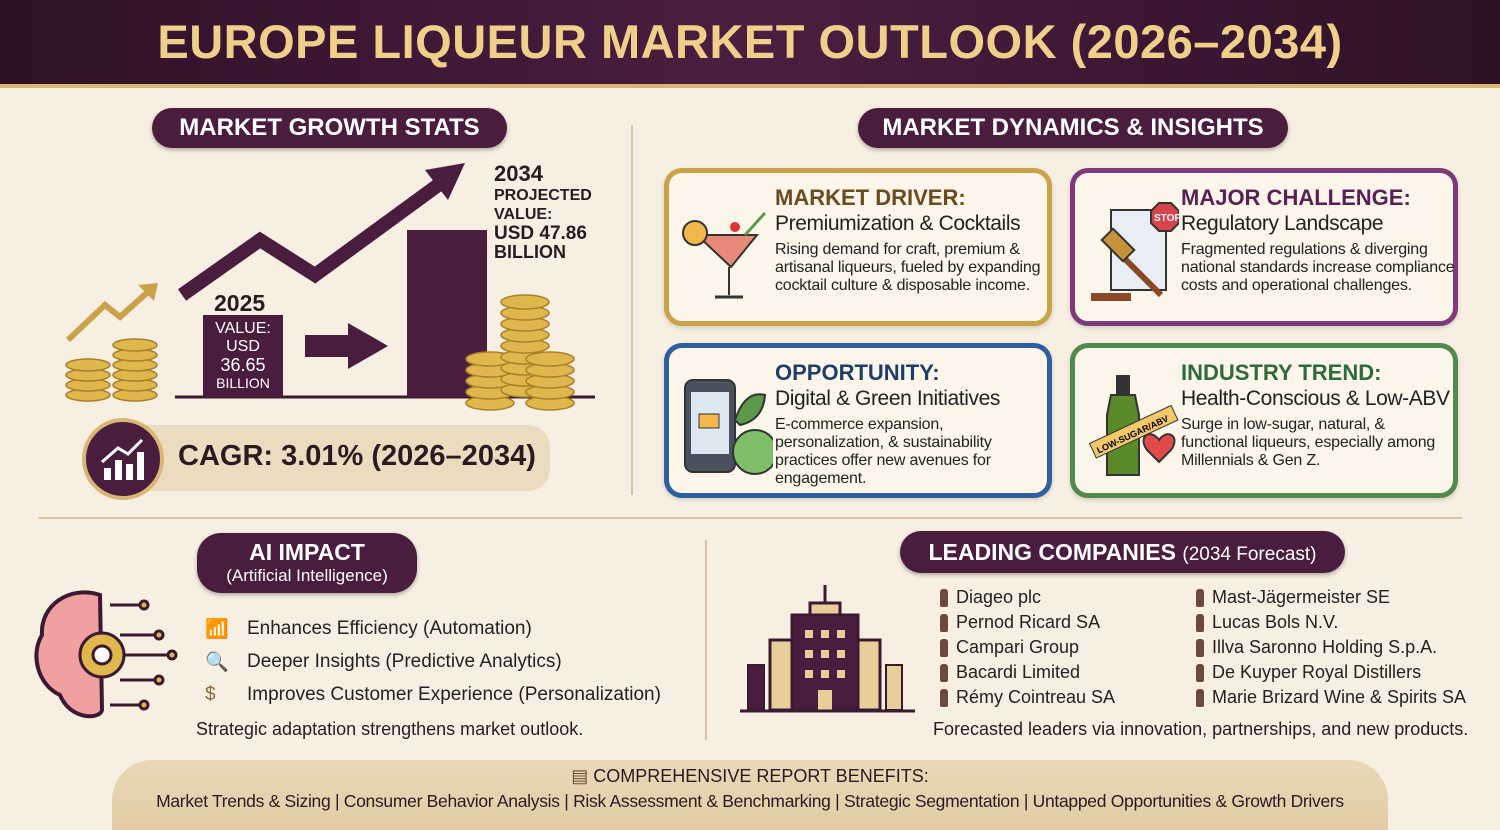  What do you see at coordinates (217, 629) in the screenshot?
I see `bar-chart-icon: 📶` at bounding box center [217, 629].